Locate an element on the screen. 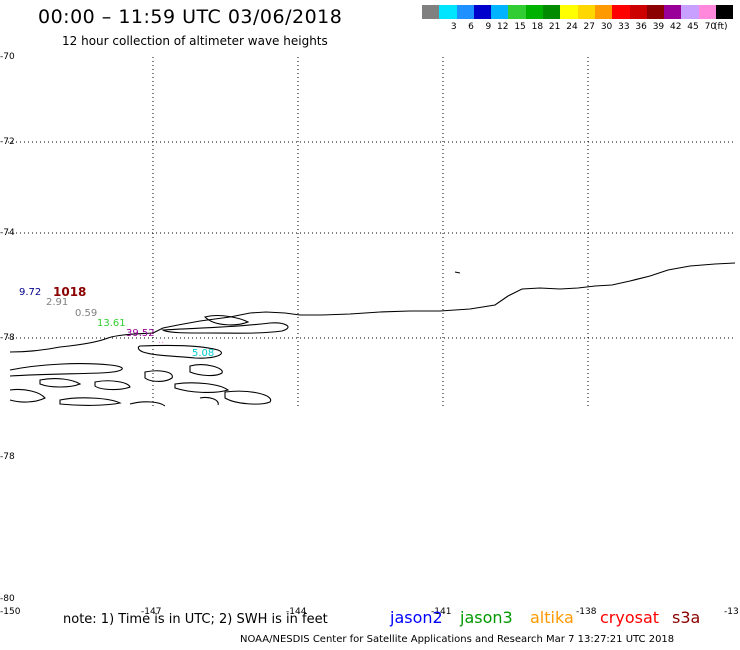 The height and width of the screenshot is (650, 740). wave-height-value: 2.91 is located at coordinates (57, 302).